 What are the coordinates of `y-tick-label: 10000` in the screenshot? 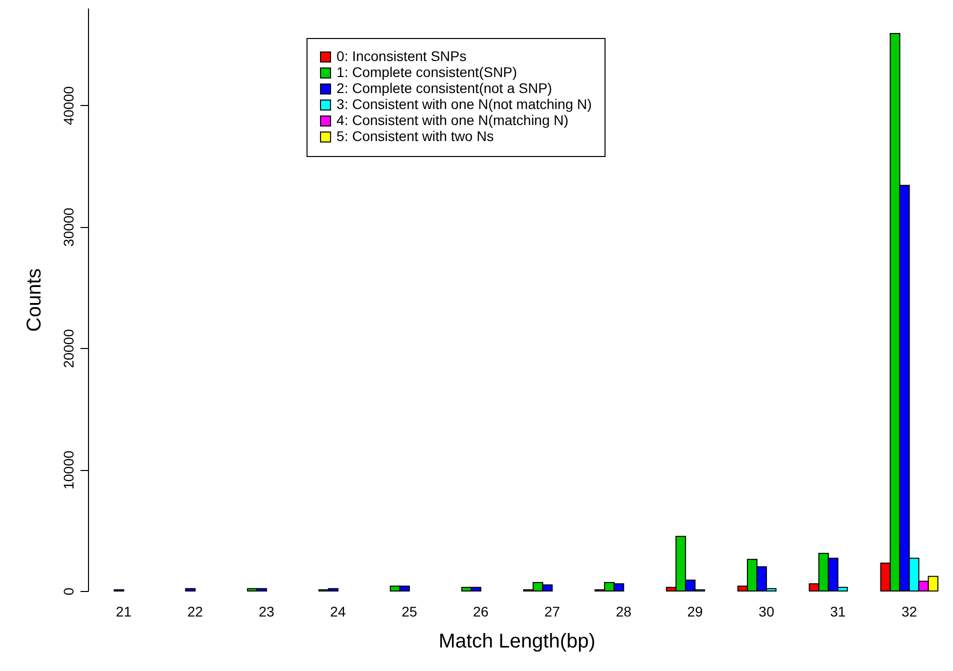 It's located at (68, 470).